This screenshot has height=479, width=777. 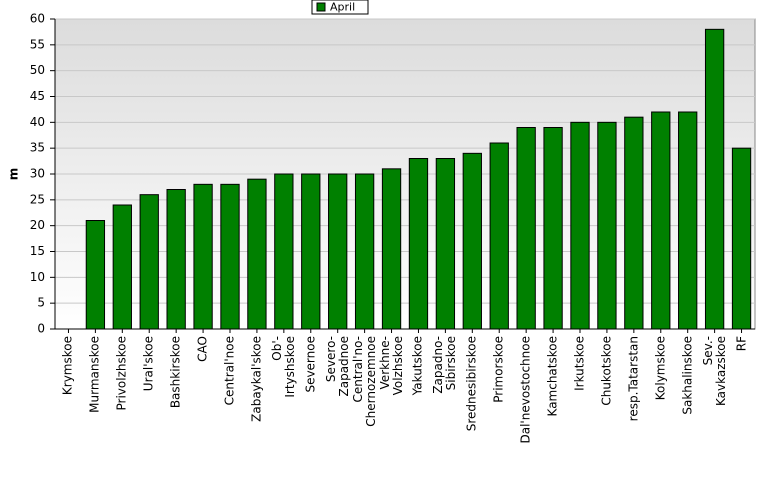 I want to click on x-tick-label: Murmanskoe, so click(x=94, y=374).